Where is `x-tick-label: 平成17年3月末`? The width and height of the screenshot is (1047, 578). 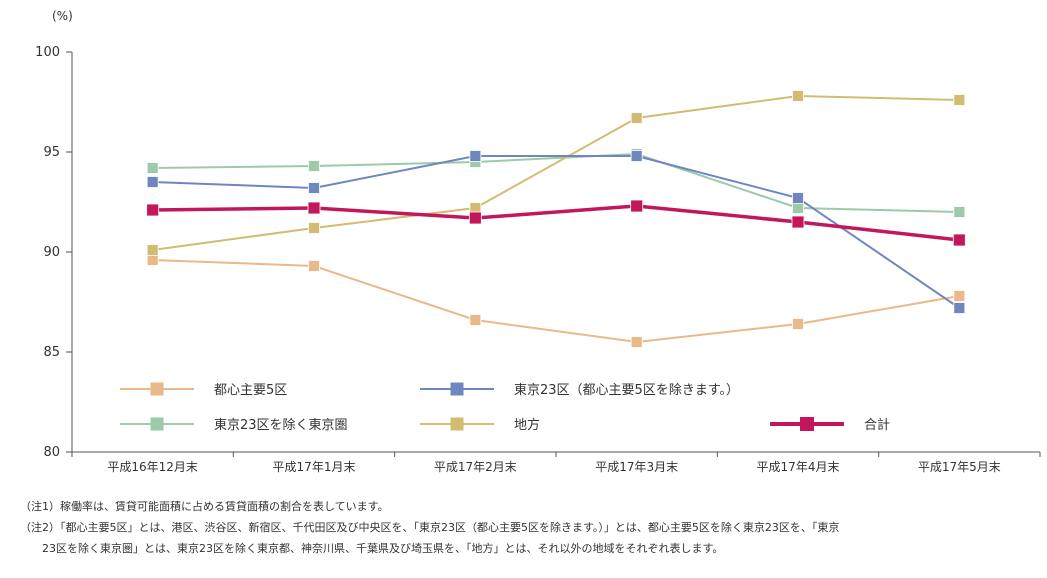
x-tick-label: 平成17年3月末 is located at coordinates (636, 467).